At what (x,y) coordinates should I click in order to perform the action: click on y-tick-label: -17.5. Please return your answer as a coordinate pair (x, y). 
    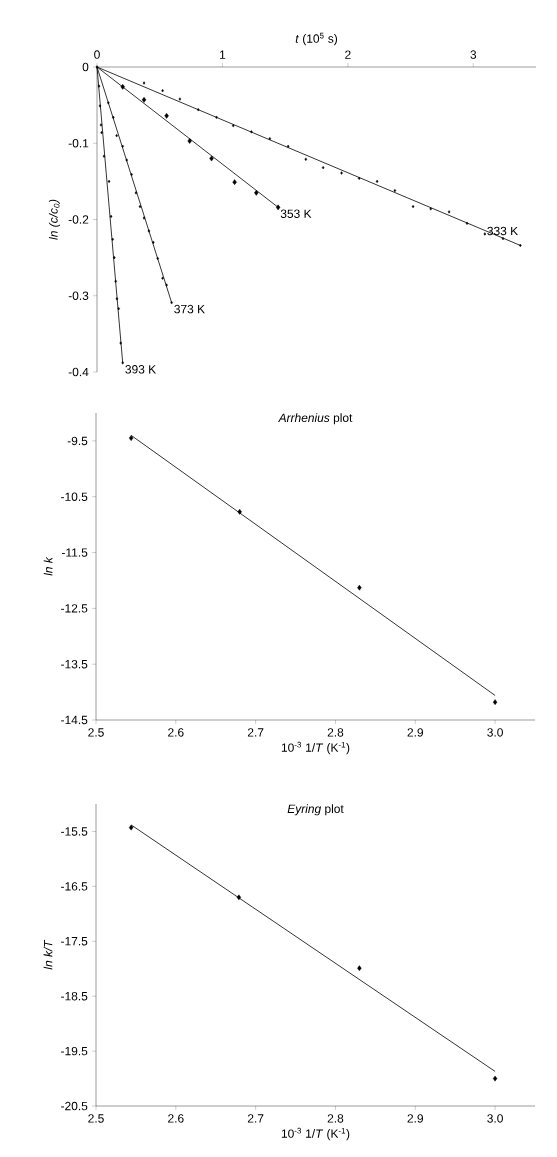
    Looking at the image, I should click on (74, 941).